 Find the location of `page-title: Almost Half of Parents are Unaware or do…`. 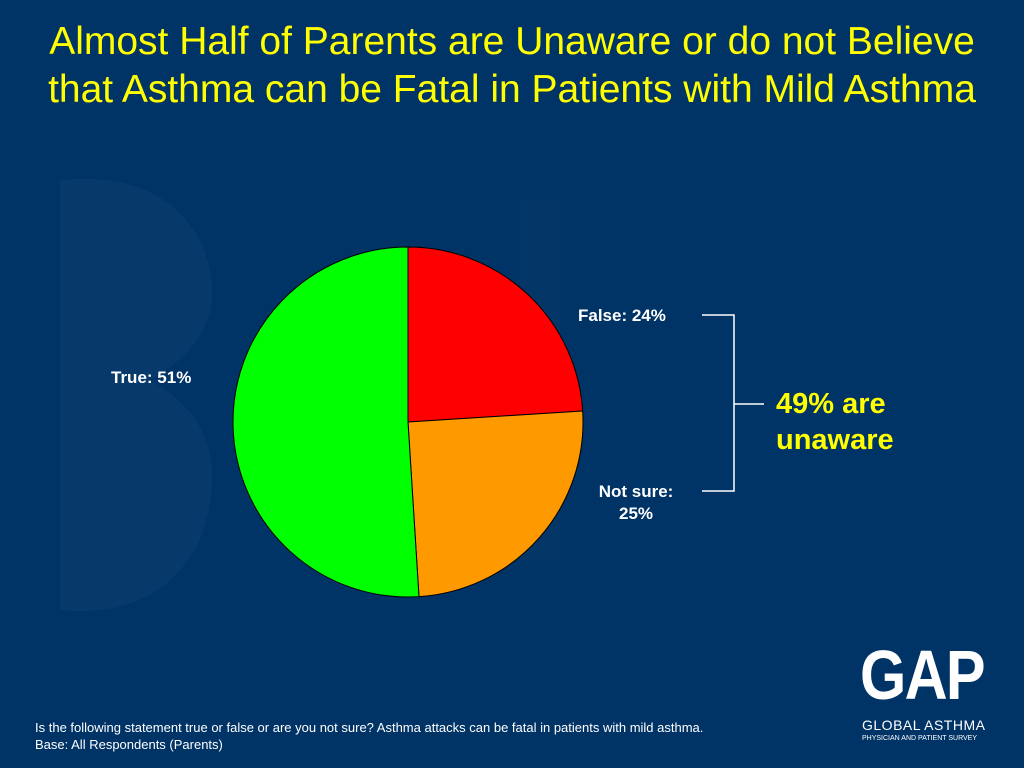

page-title: Almost Half of Parents are Unaware or do… is located at coordinates (512, 65).